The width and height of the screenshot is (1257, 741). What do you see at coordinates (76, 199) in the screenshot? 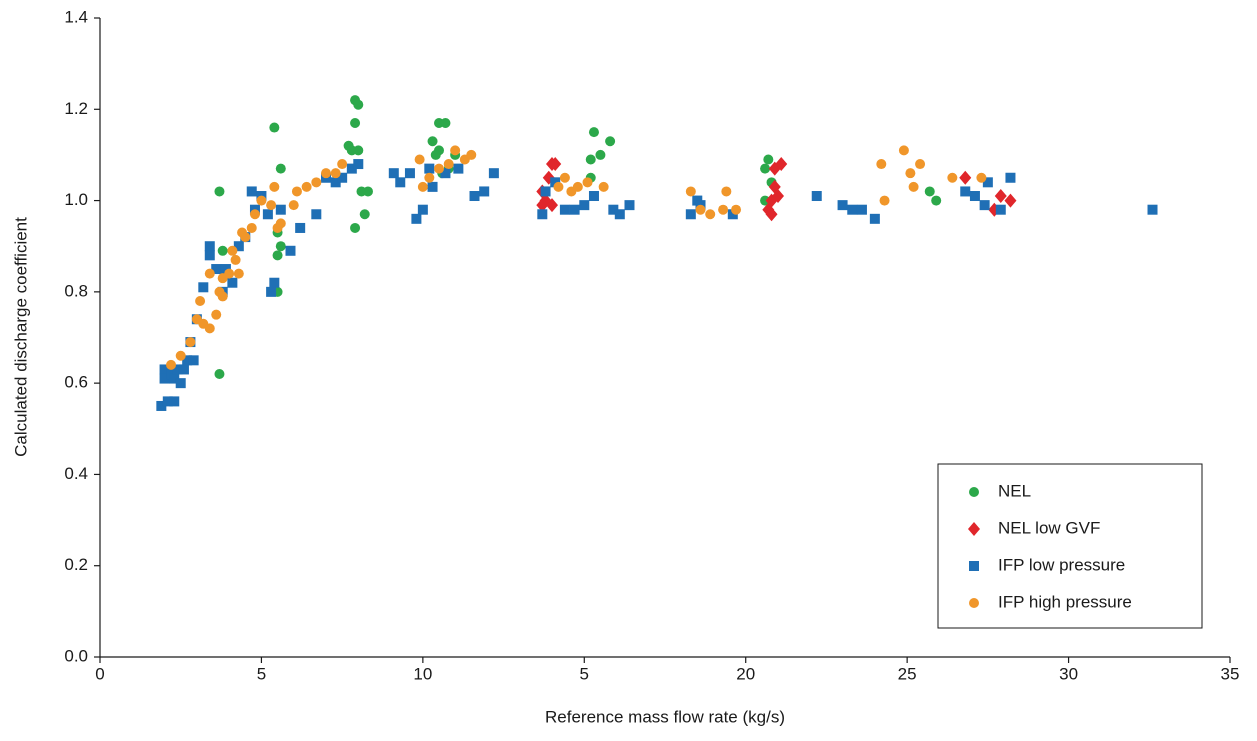
I see `y-tick-label: 1.0` at bounding box center [76, 199].